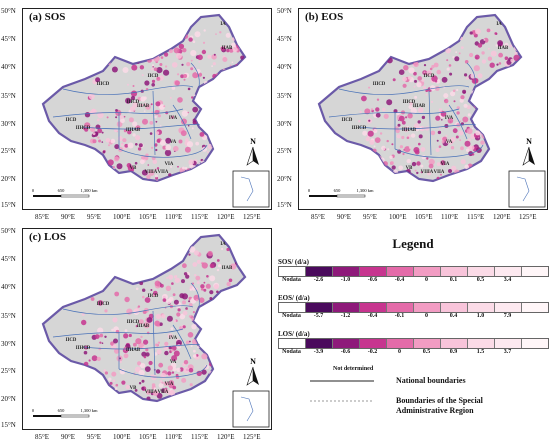 Image resolution: width=550 pixels, height=443 pixels. Describe the element at coordinates (435, 410) in the screenshot. I see `sar-boundaries-label-2: Administrative Region` at that location.